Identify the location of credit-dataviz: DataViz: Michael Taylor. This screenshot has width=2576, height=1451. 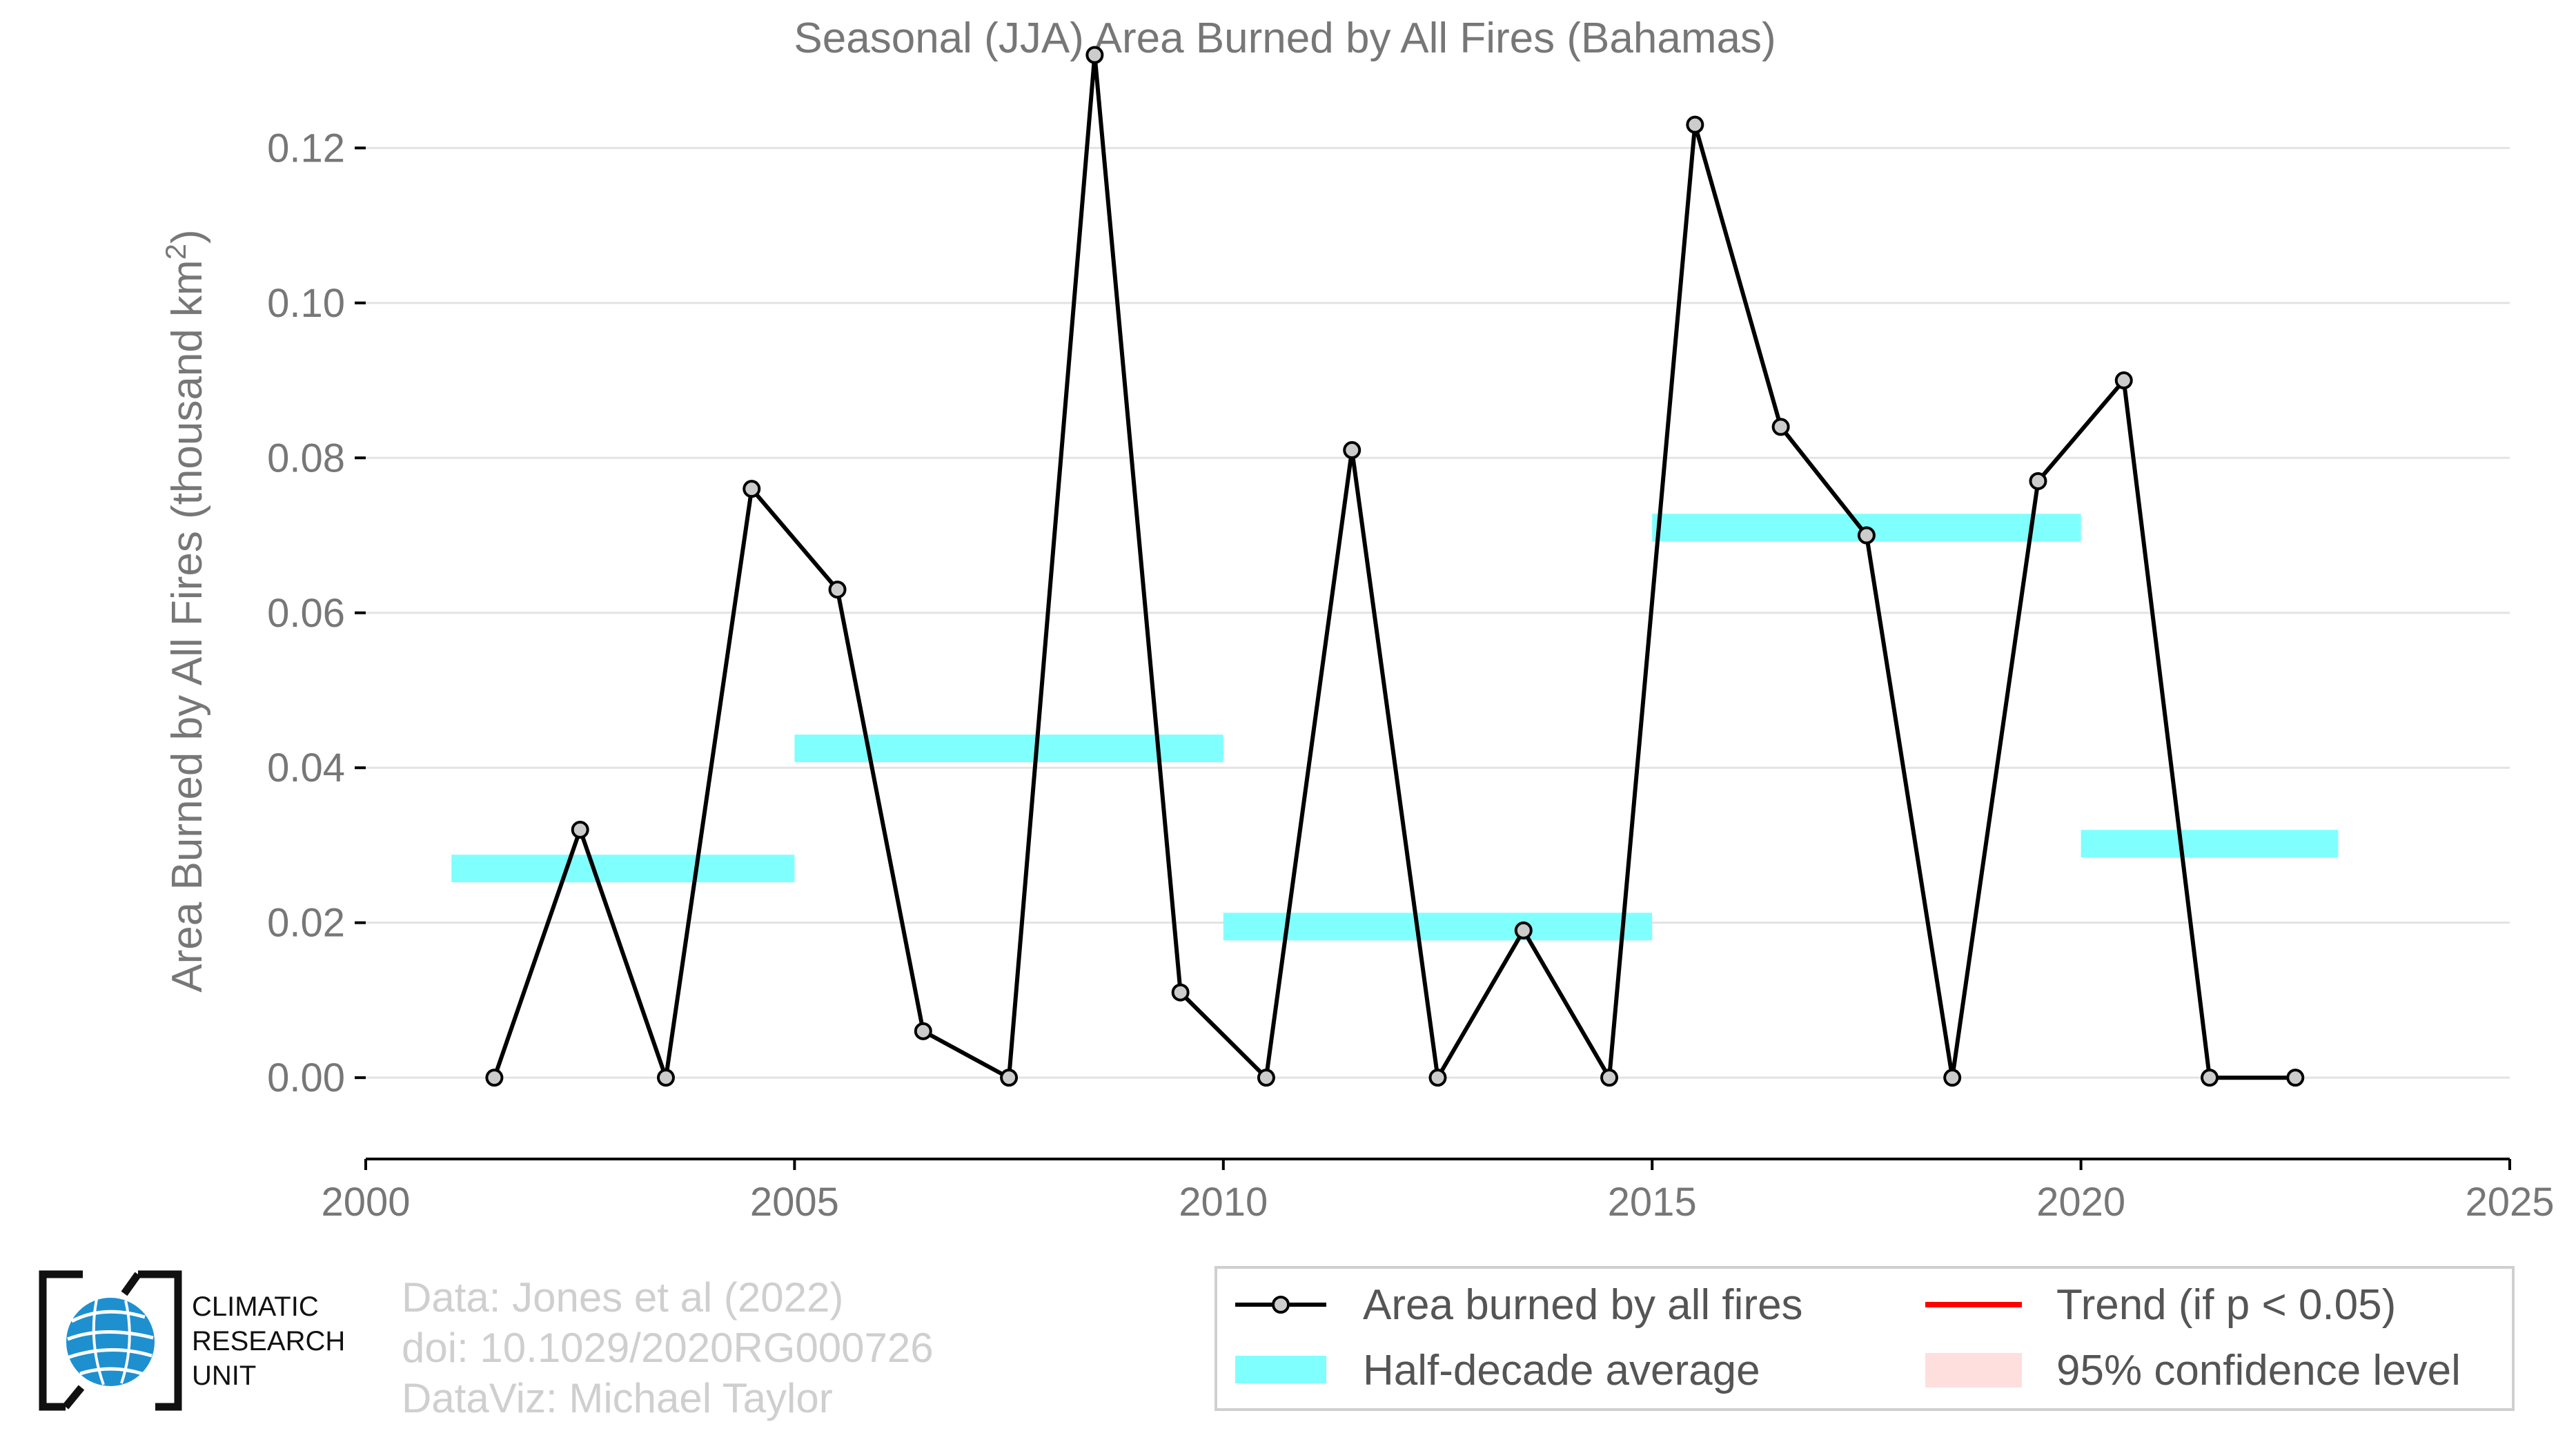
(617, 1398).